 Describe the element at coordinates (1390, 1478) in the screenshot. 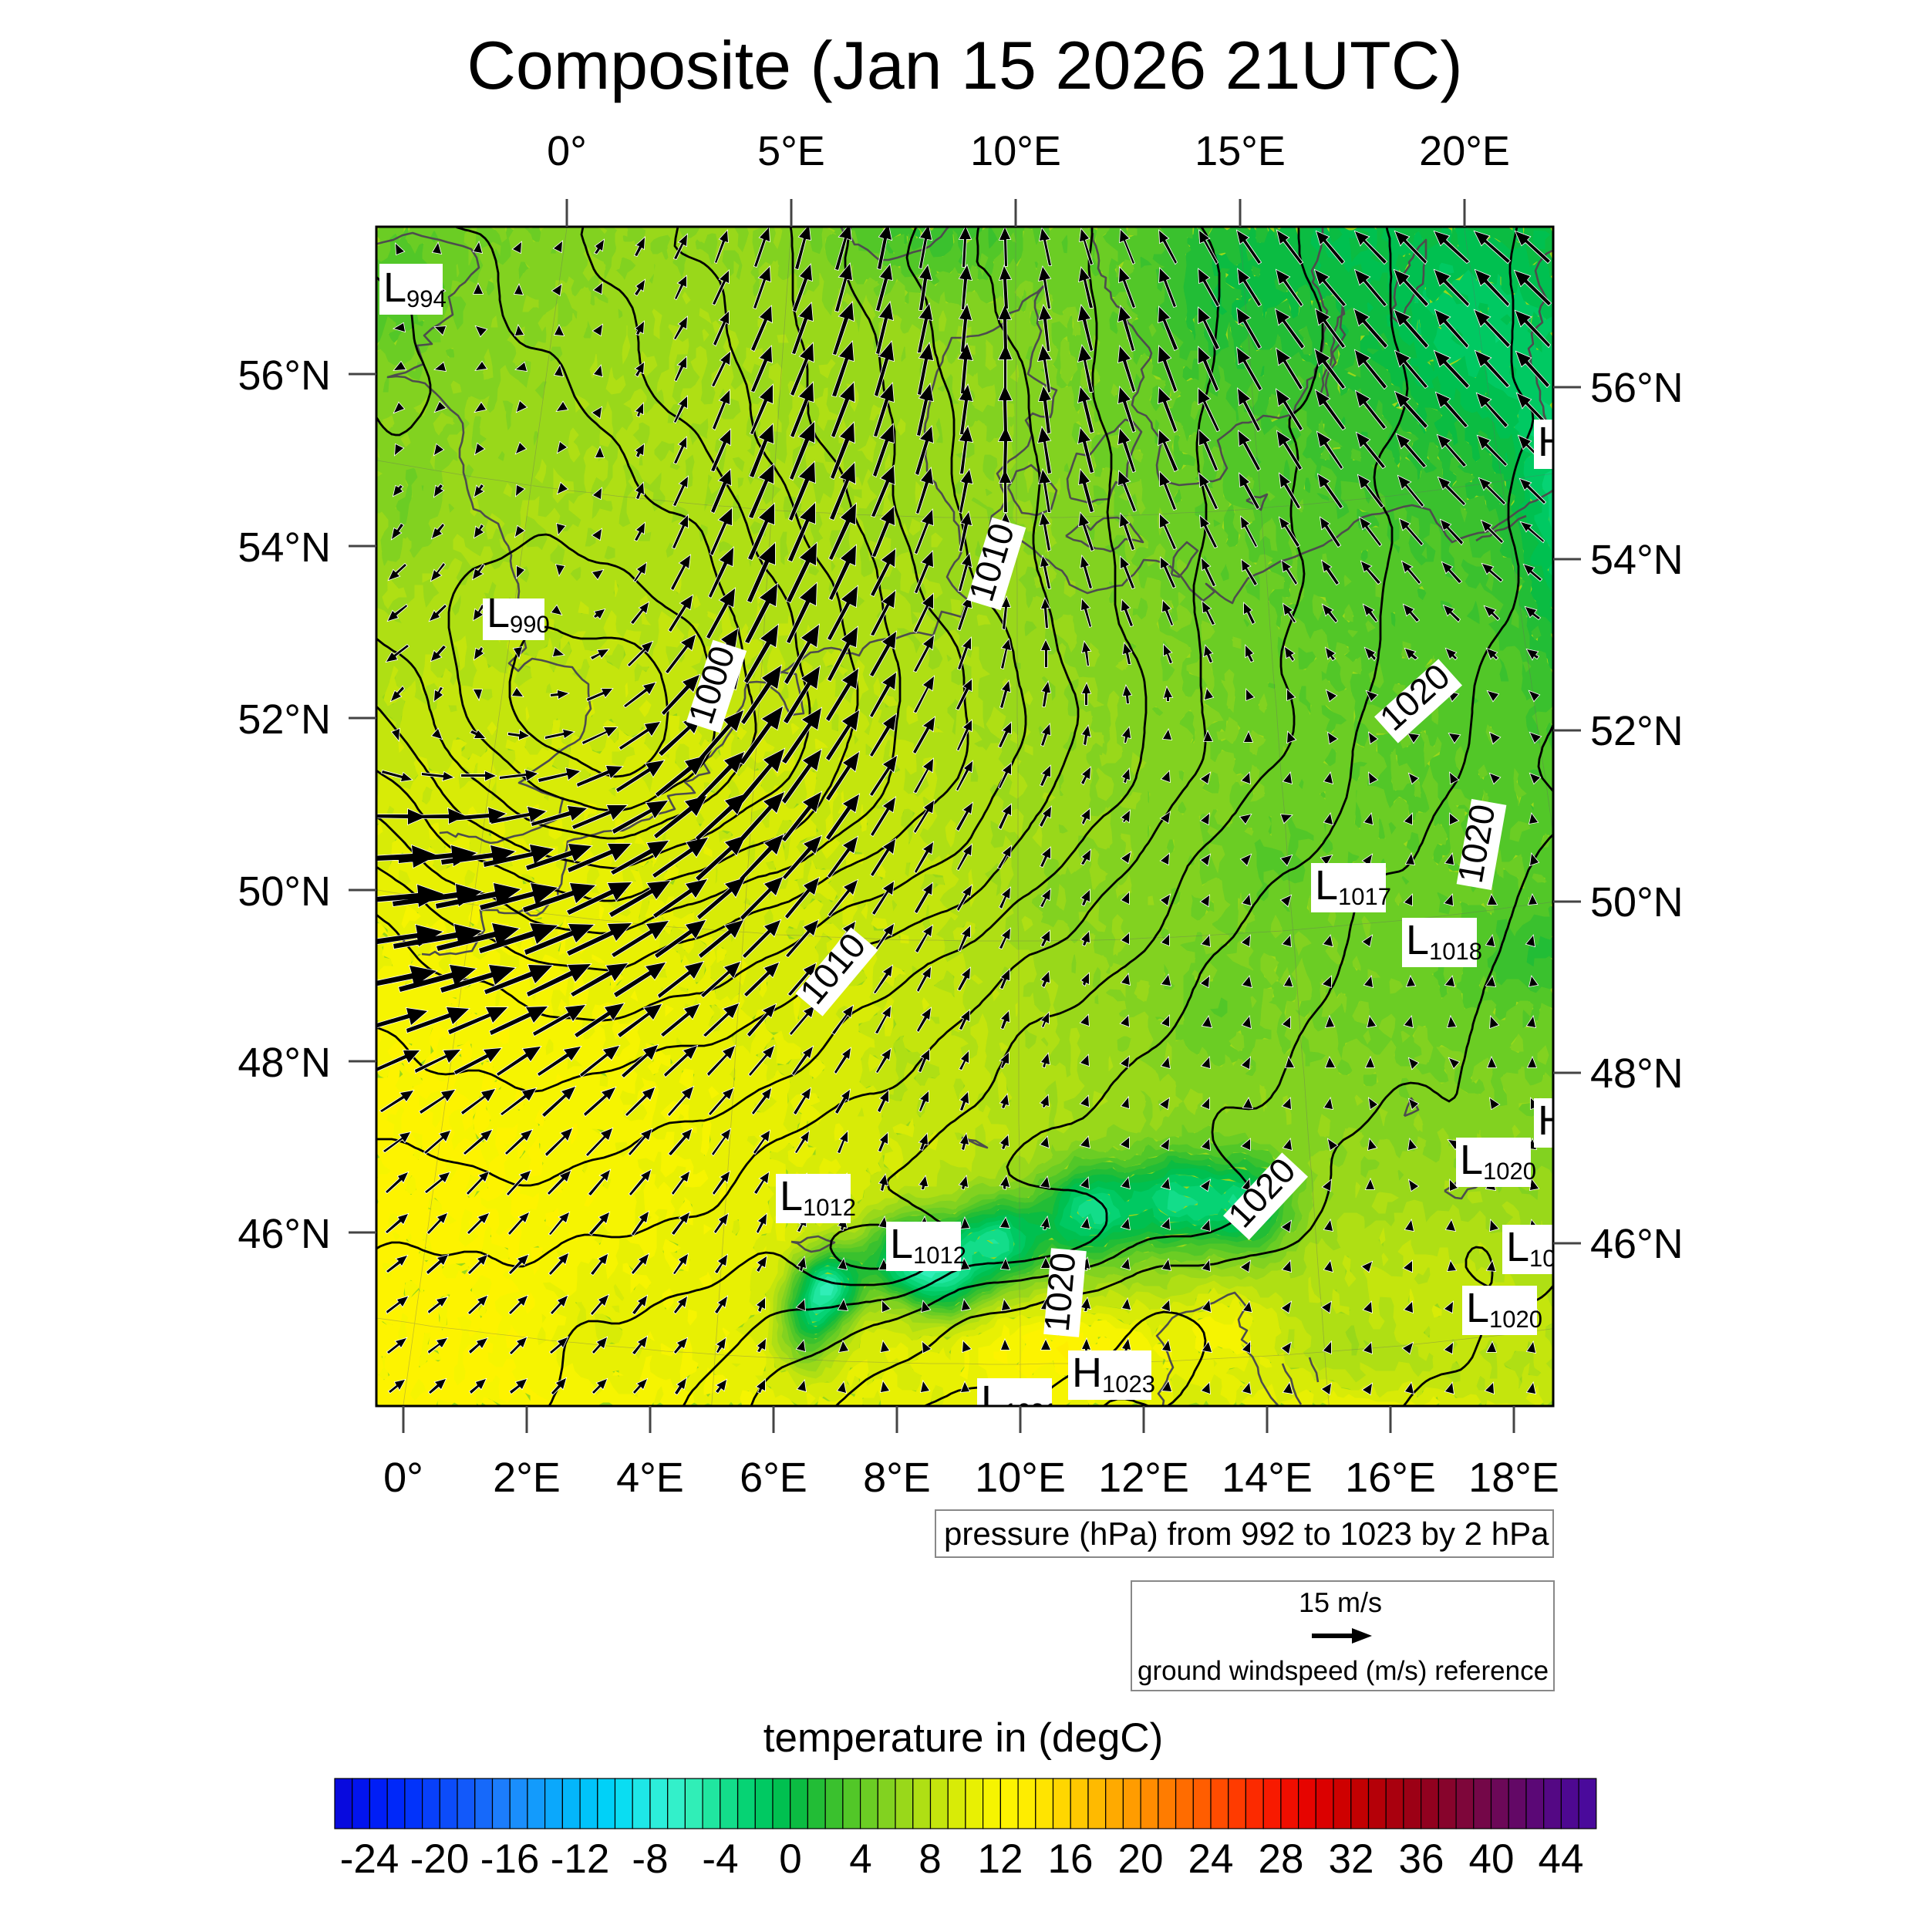

I see `svg-text: 16°E` at that location.